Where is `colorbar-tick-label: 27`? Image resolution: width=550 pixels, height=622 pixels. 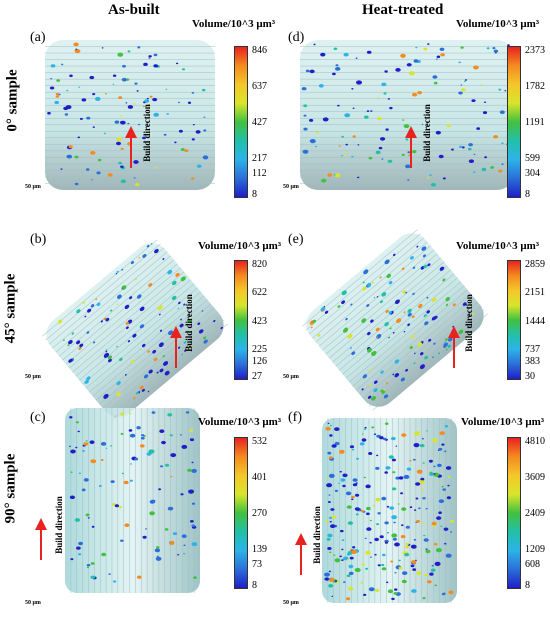 colorbar-tick-label: 27 is located at coordinates (257, 376).